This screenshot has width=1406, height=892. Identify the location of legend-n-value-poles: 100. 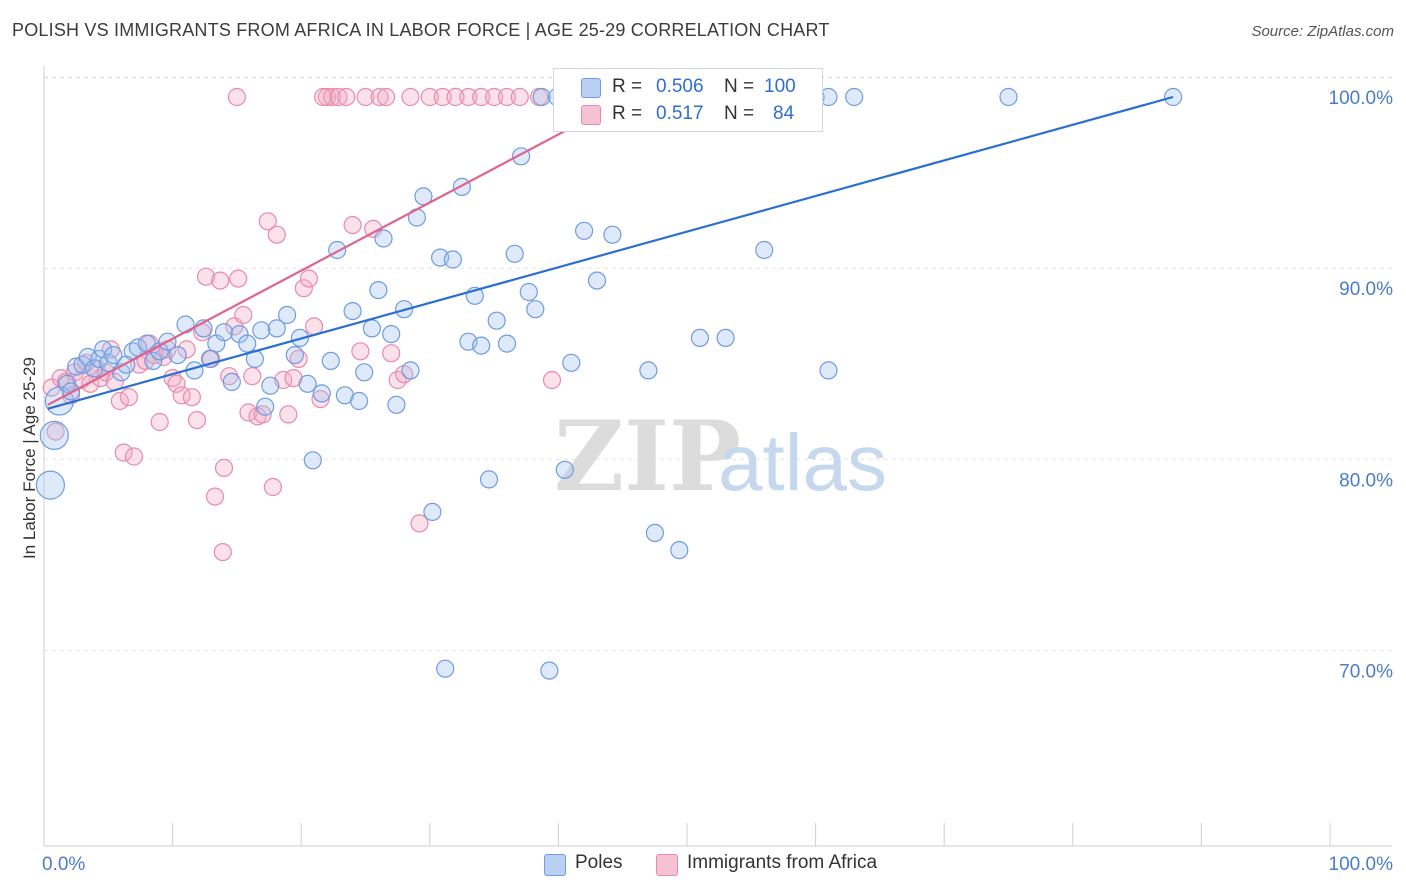
(780, 86).